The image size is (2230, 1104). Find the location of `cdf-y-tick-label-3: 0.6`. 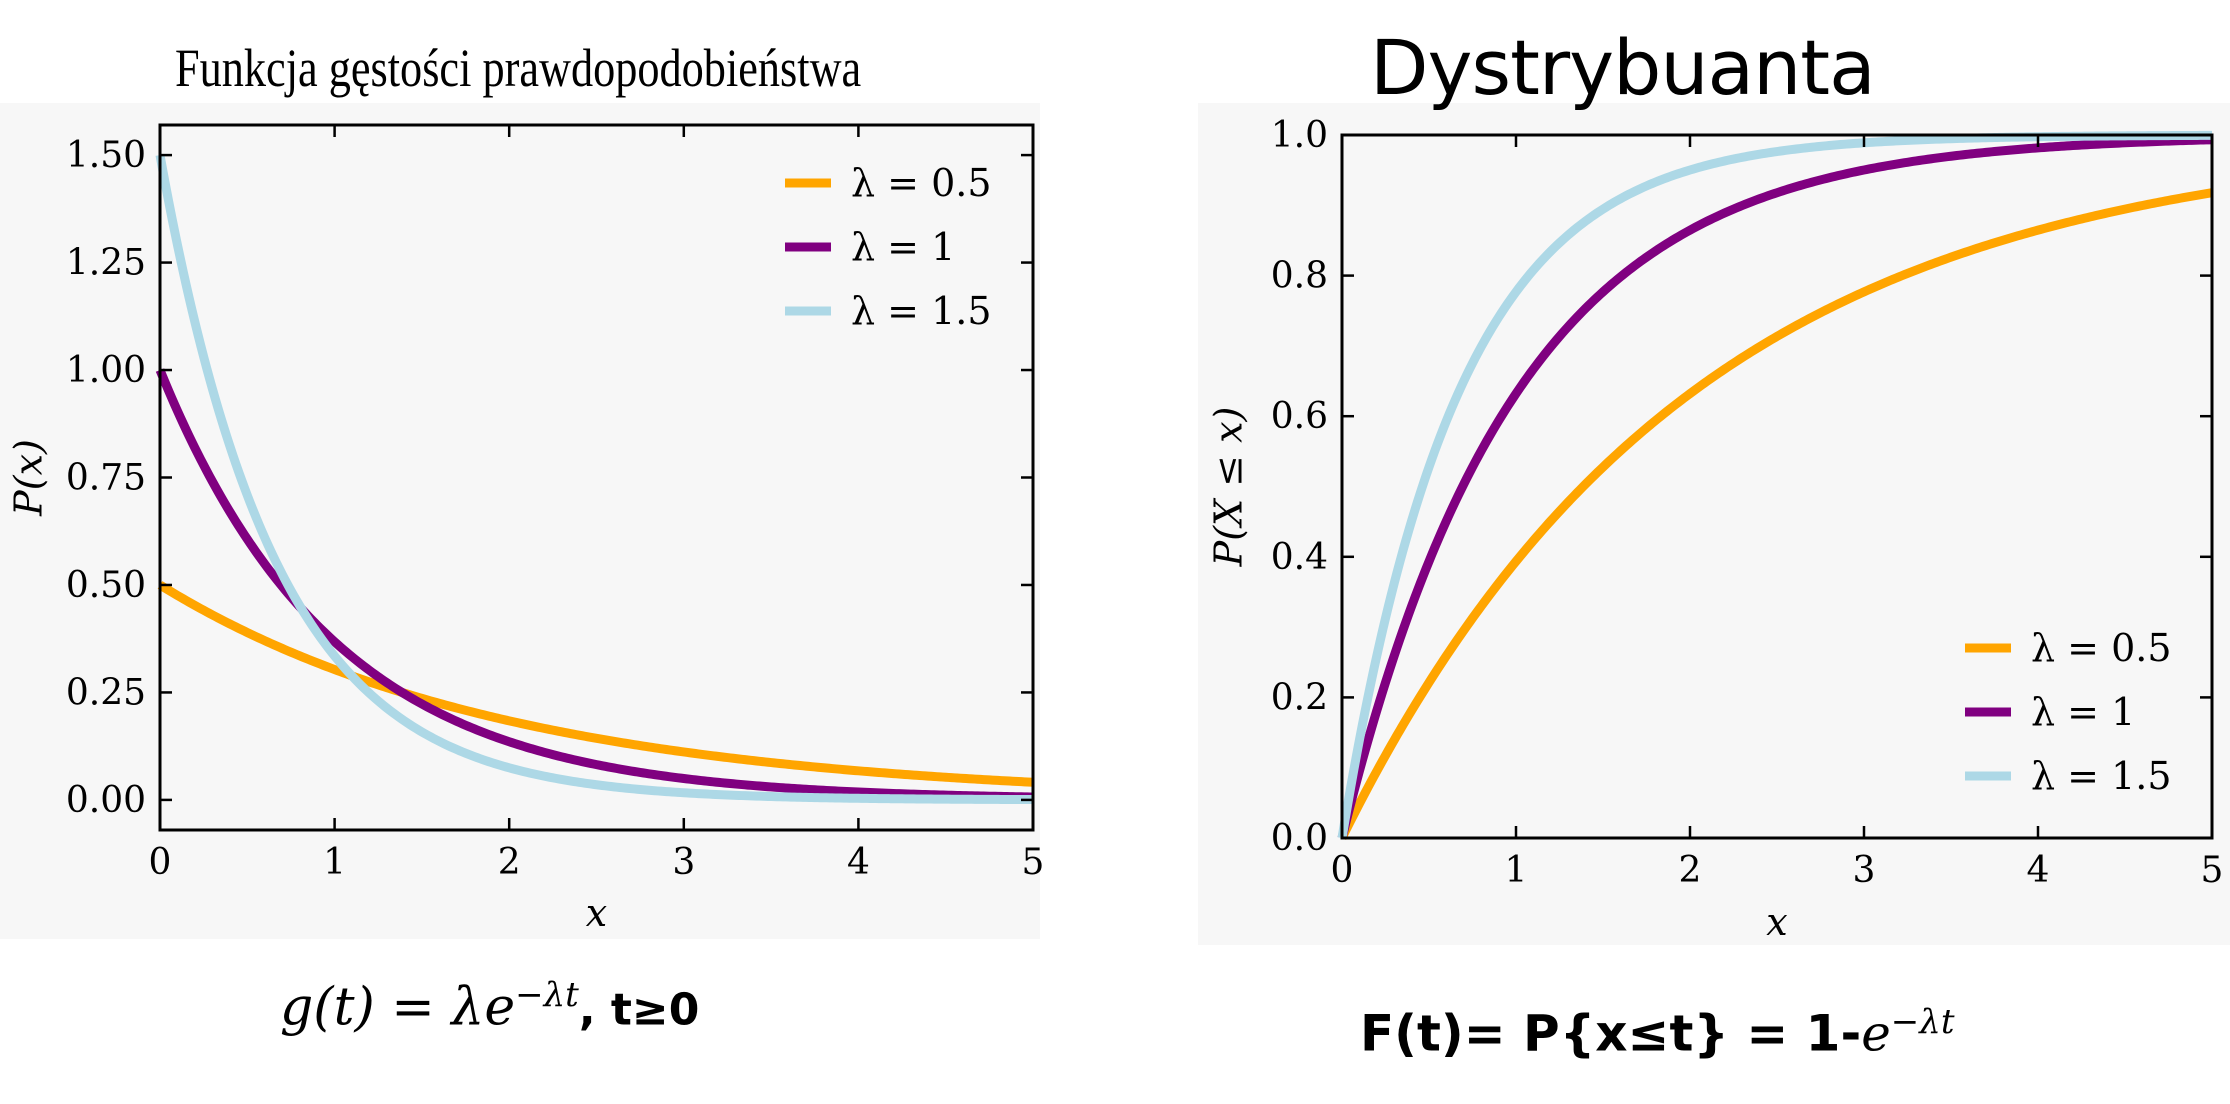

cdf-y-tick-label-3: 0.6 is located at coordinates (1299, 416).